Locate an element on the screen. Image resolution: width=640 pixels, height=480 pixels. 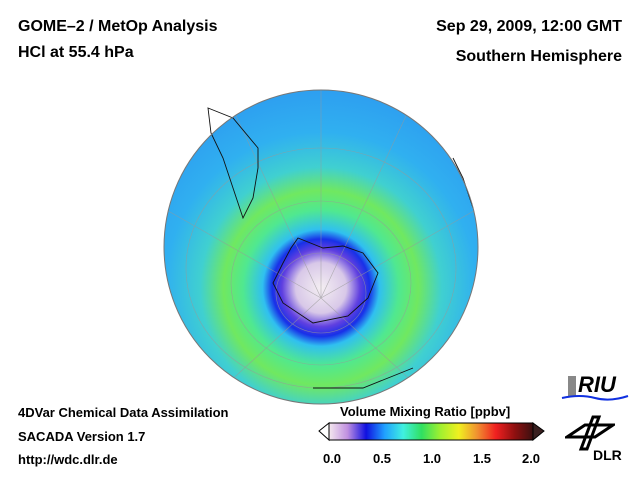
colorbar-gradient is located at coordinates (431, 431).